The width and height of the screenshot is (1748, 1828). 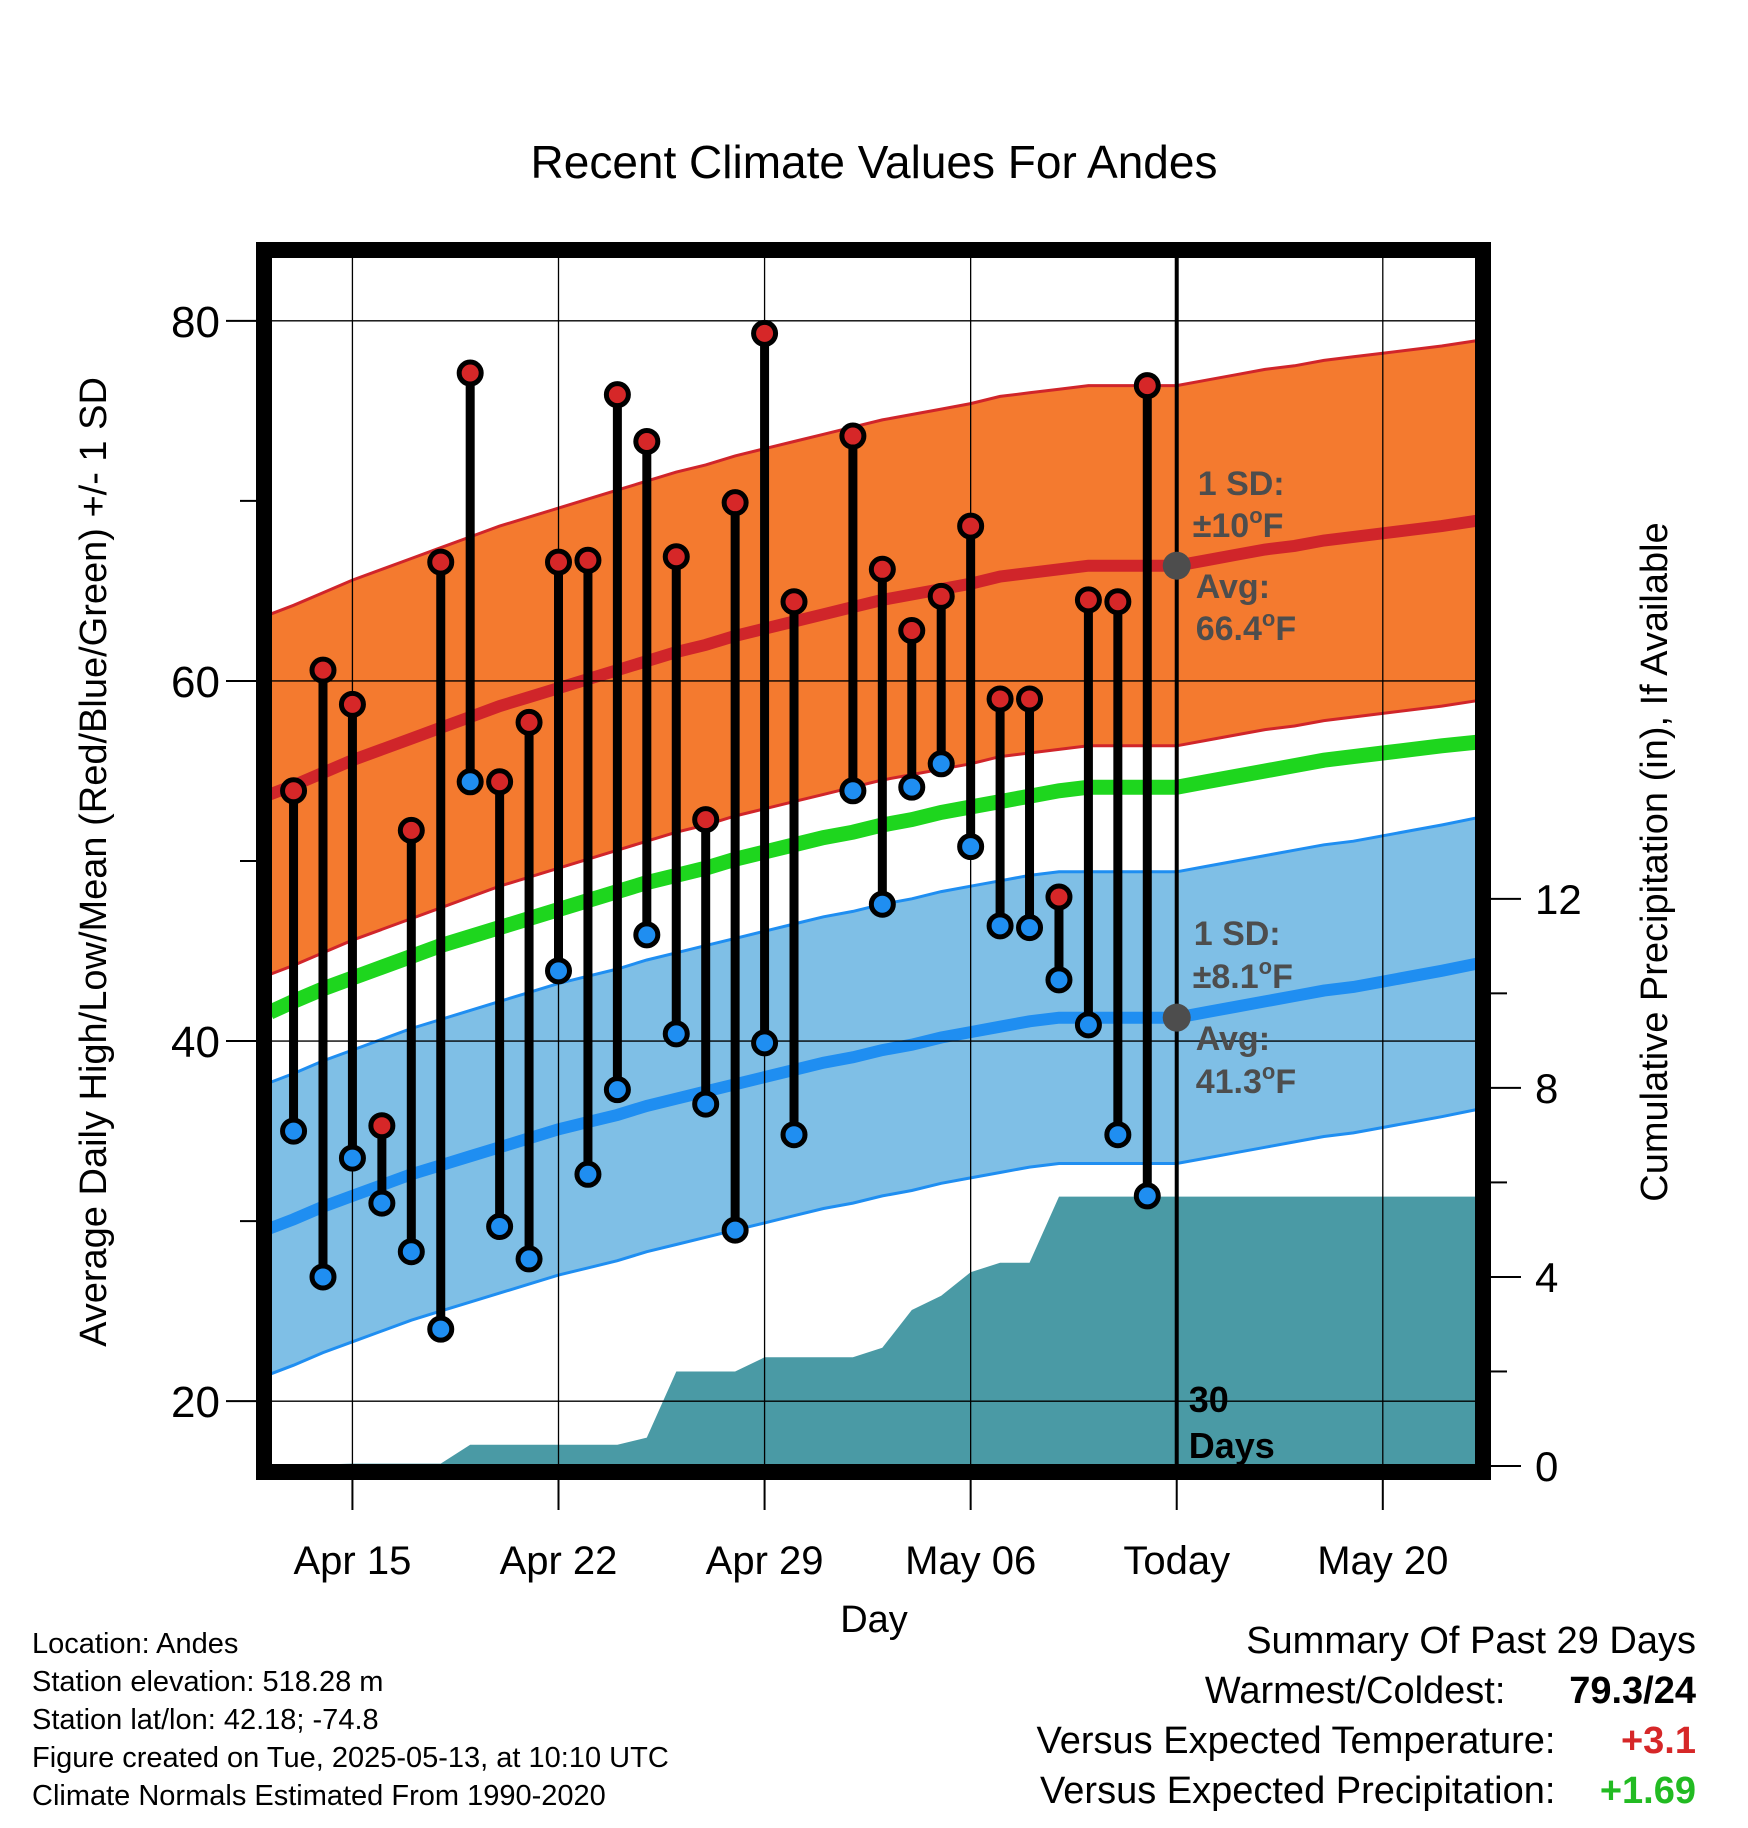 I want to click on x-tick-label: Apr 22, so click(x=559, y=1561).